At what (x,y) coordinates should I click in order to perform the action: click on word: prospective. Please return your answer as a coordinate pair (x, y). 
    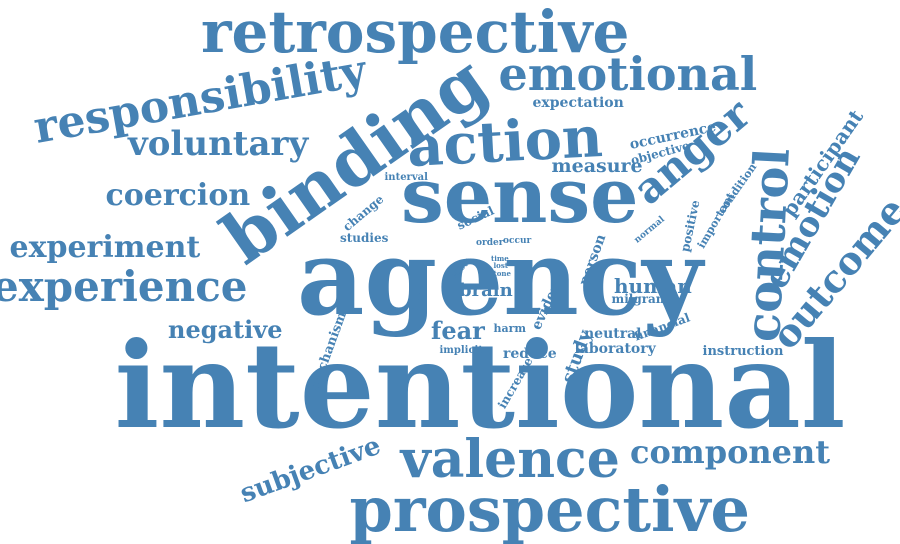
    Looking at the image, I should click on (550, 508).